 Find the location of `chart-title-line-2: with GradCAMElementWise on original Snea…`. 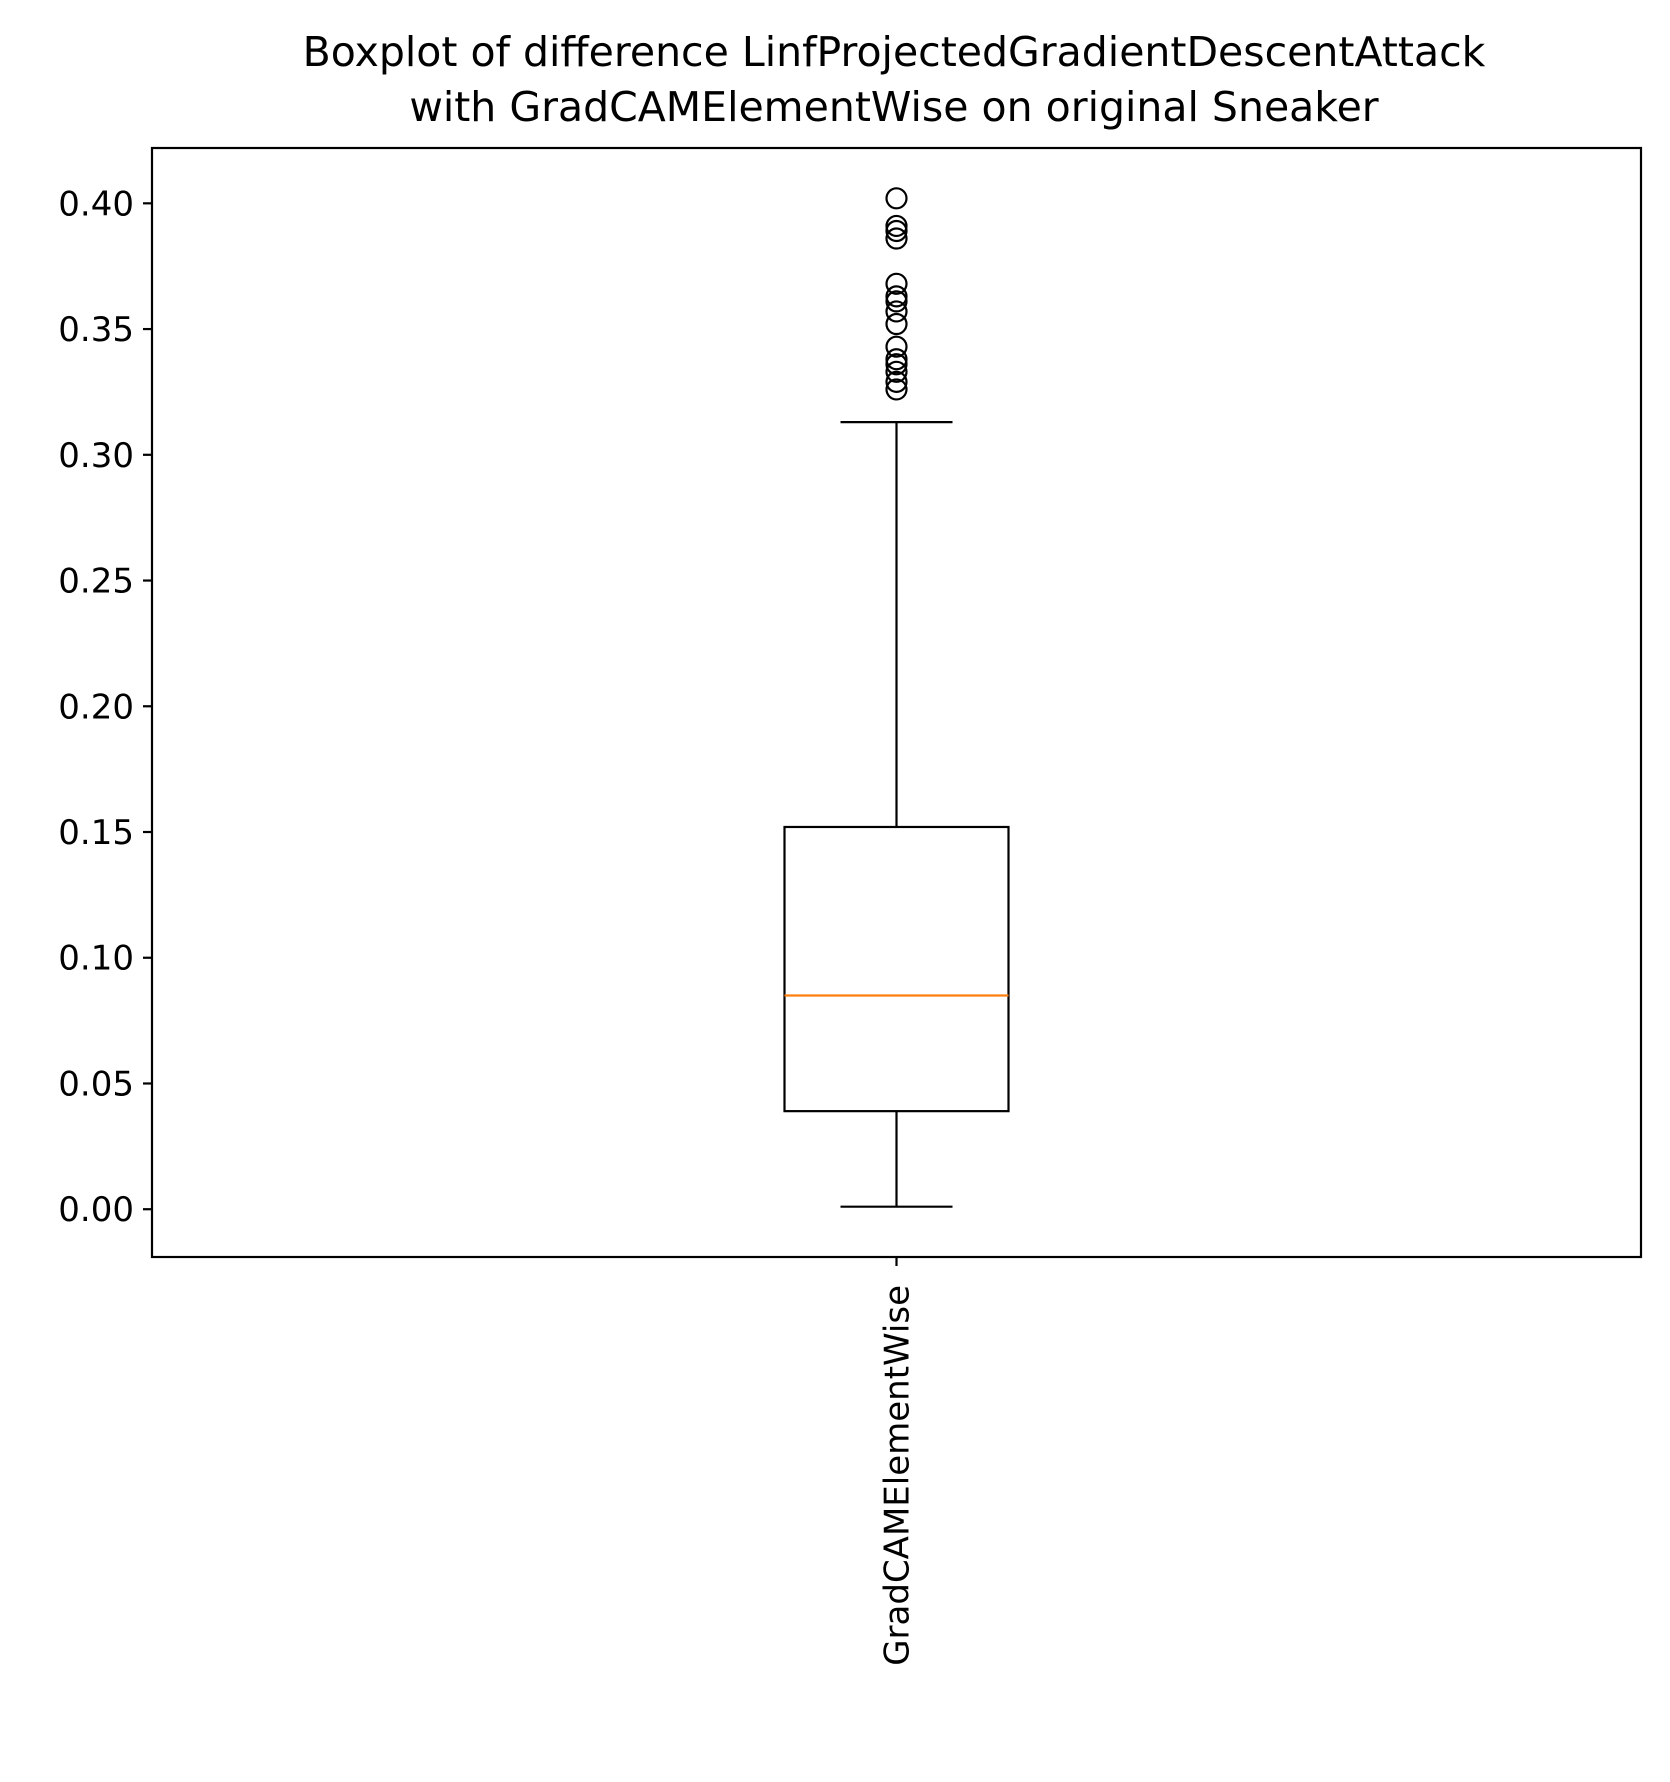

chart-title-line-2: with GradCAMElementWise on original Snea… is located at coordinates (893, 107).